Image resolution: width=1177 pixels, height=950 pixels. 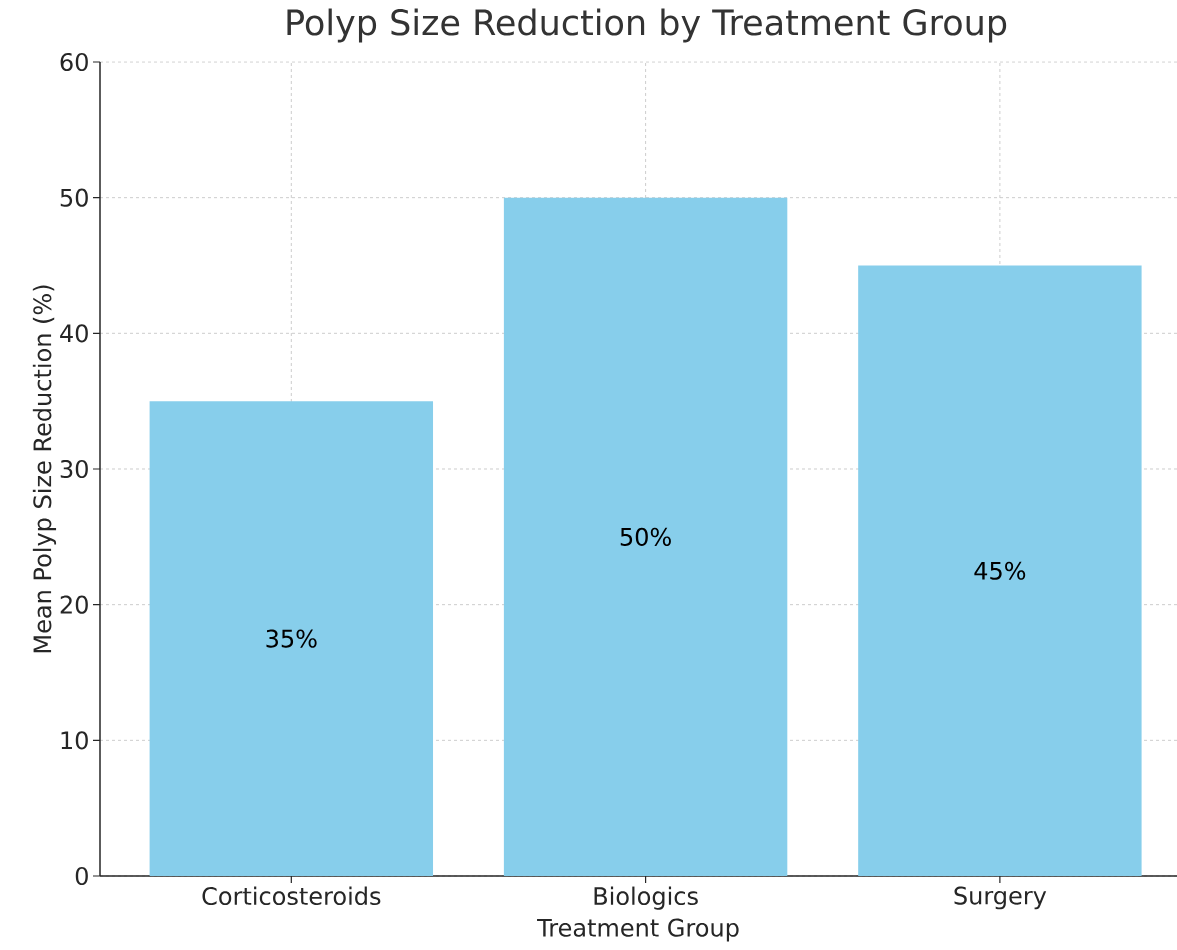 I want to click on y-tick-label: 60, so click(x=74, y=62).